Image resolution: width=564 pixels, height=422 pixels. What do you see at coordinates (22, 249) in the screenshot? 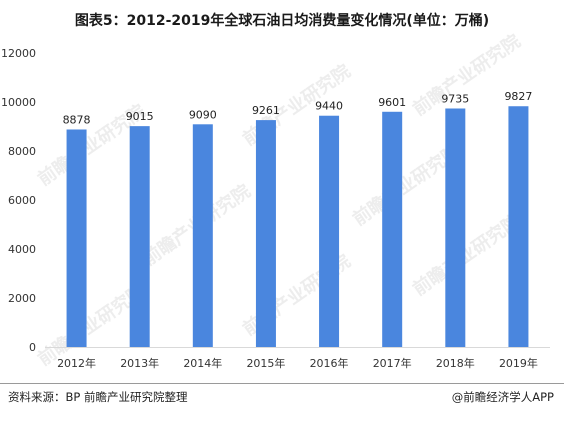
I see `y-tick-label: 4000` at bounding box center [22, 249].